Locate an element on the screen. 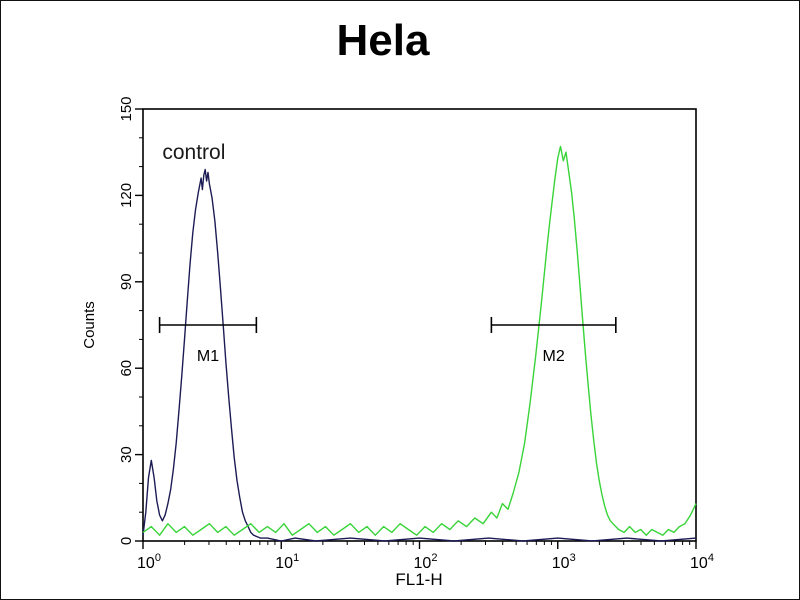  gate-label: M2 is located at coordinates (553, 356).